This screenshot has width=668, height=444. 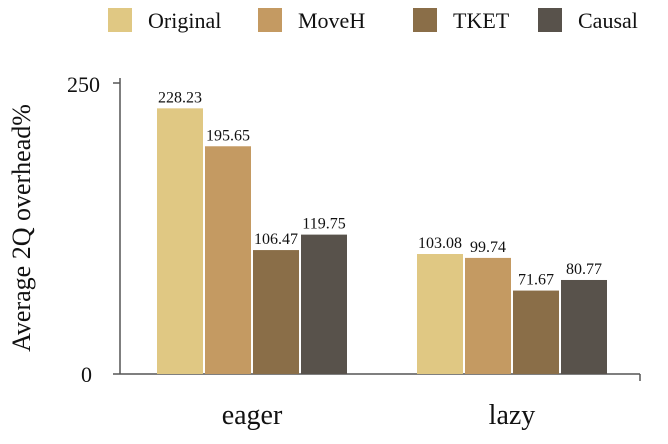 I want to click on bar-moveh-eager, so click(x=228, y=260).